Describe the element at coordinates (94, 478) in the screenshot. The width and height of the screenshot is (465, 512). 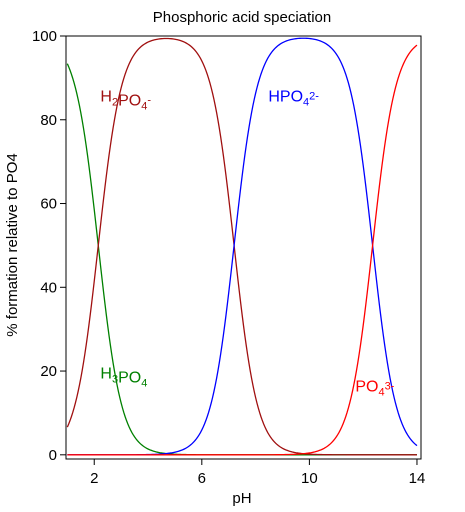
I see `x-tick-label: 2` at that location.